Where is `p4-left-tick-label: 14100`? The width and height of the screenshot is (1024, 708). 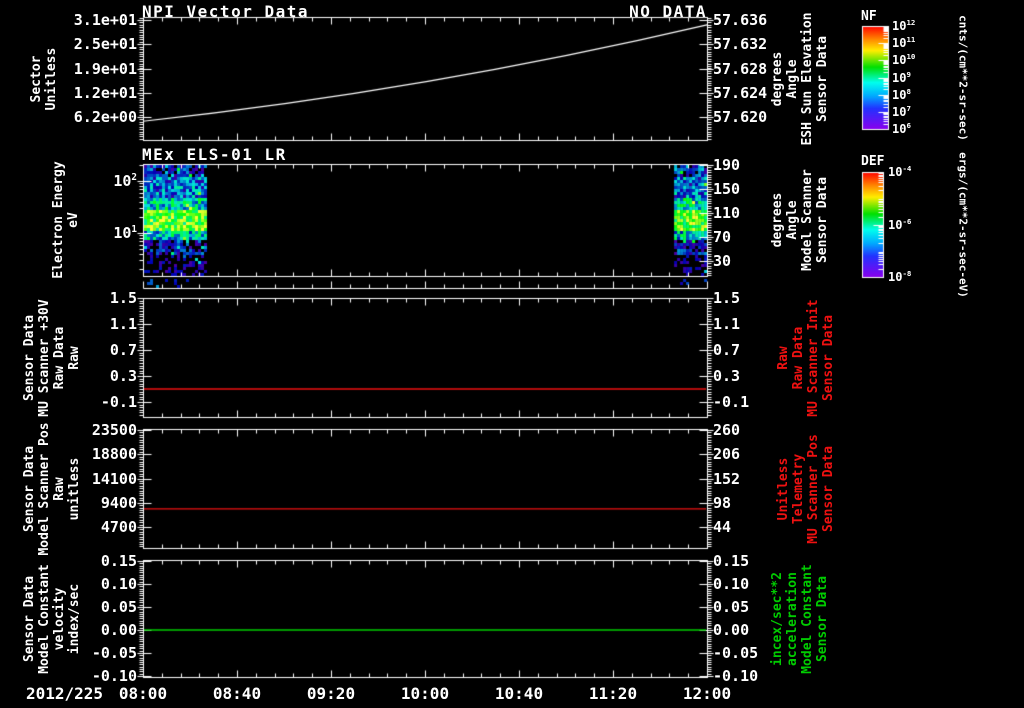 p4-left-tick-label: 14100 is located at coordinates (114, 479).